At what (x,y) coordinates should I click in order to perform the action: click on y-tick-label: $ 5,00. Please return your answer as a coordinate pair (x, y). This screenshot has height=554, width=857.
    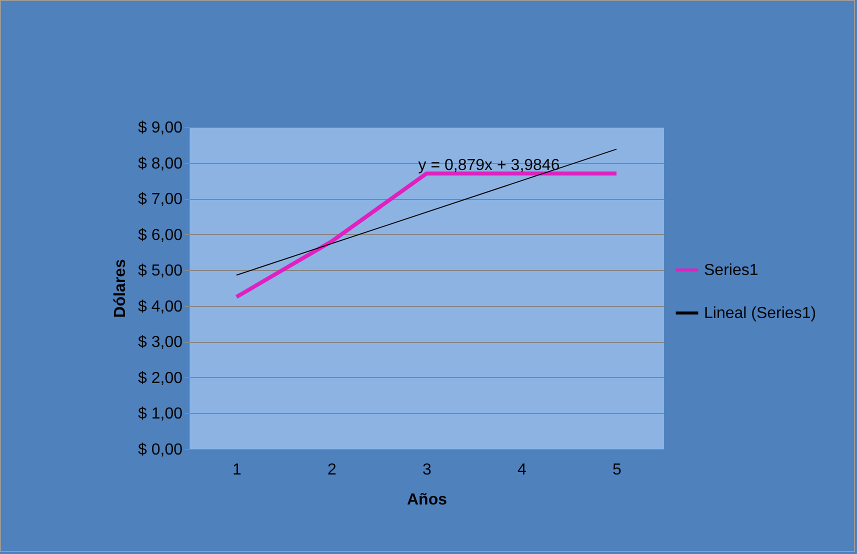
    Looking at the image, I should click on (160, 271).